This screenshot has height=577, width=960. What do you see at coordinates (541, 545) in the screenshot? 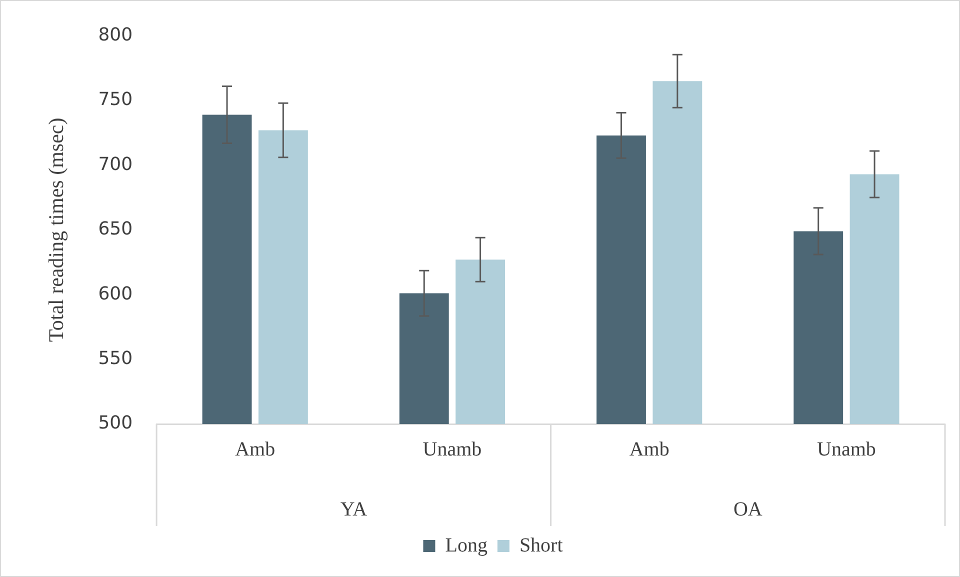
I see `legend-label: Short` at bounding box center [541, 545].